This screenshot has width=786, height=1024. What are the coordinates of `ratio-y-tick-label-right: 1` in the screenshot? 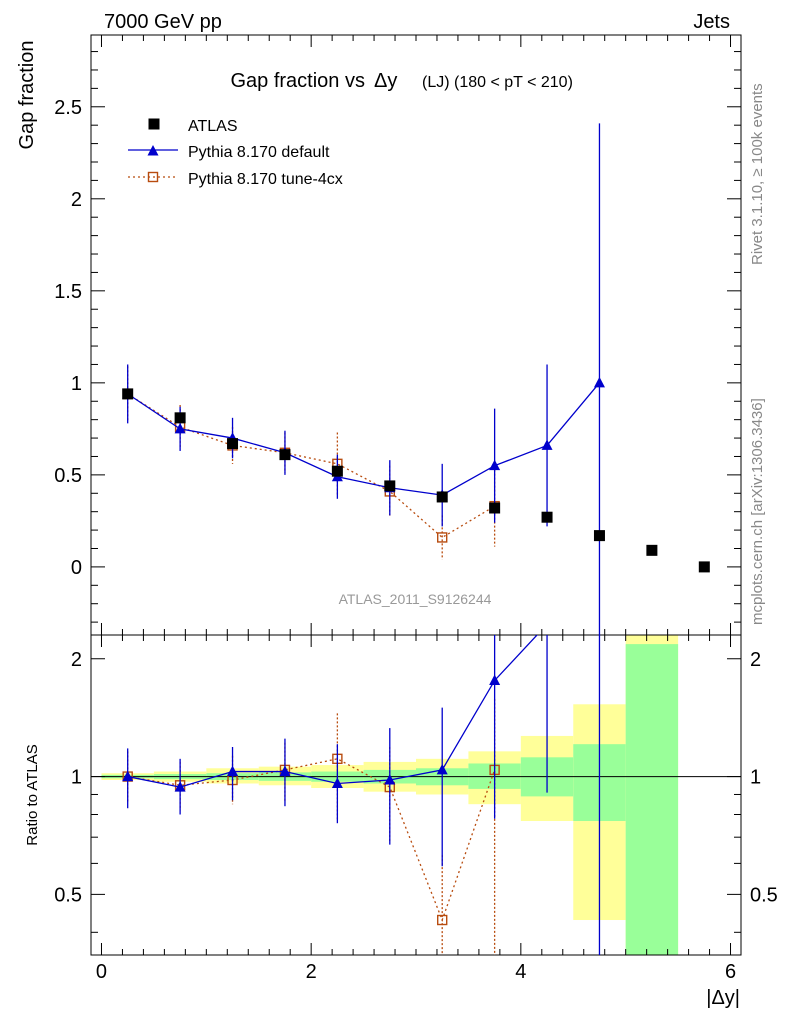 It's located at (755, 778).